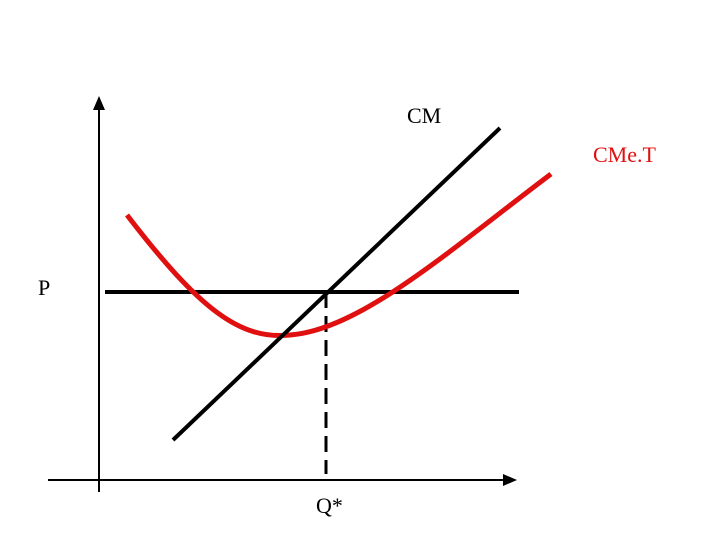 The image size is (720, 540). I want to click on price-label: P, so click(44, 287).